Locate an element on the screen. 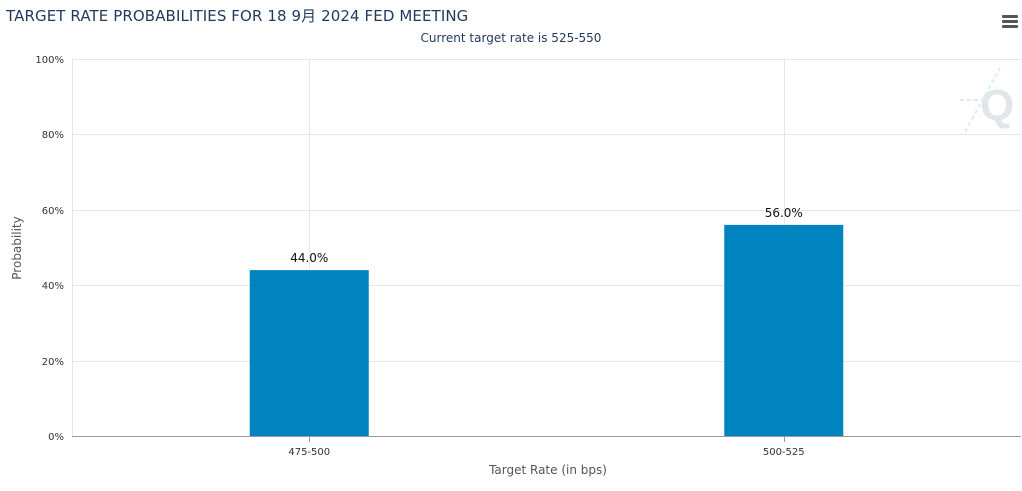 This screenshot has height=491, width=1022. y-tick-label: 20% is located at coordinates (53, 362).